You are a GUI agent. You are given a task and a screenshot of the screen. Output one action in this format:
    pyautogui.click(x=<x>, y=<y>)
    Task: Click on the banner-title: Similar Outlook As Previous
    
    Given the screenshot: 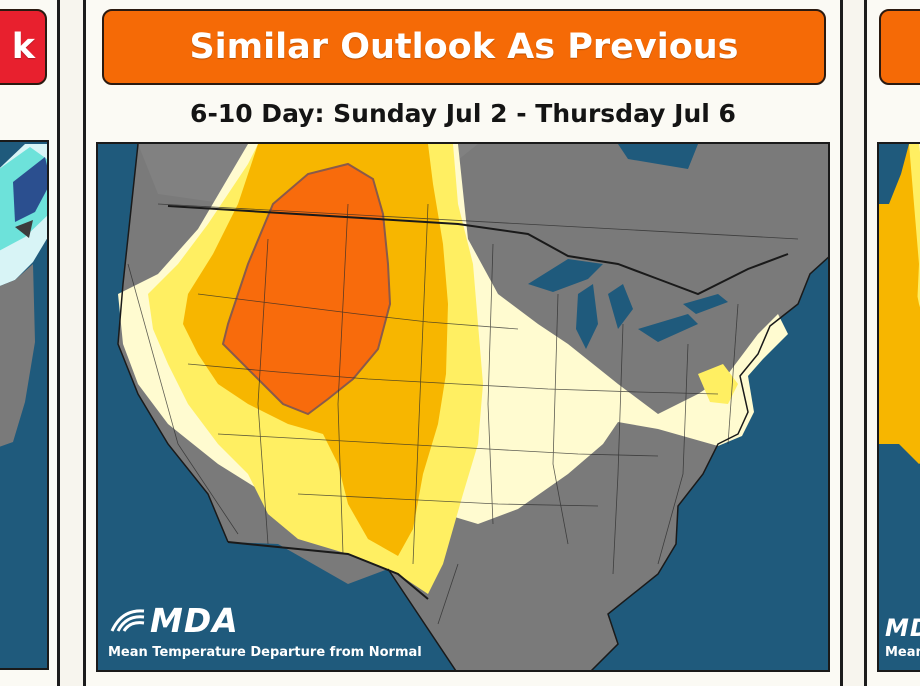 What is the action you would take?
    pyautogui.click(x=464, y=47)
    